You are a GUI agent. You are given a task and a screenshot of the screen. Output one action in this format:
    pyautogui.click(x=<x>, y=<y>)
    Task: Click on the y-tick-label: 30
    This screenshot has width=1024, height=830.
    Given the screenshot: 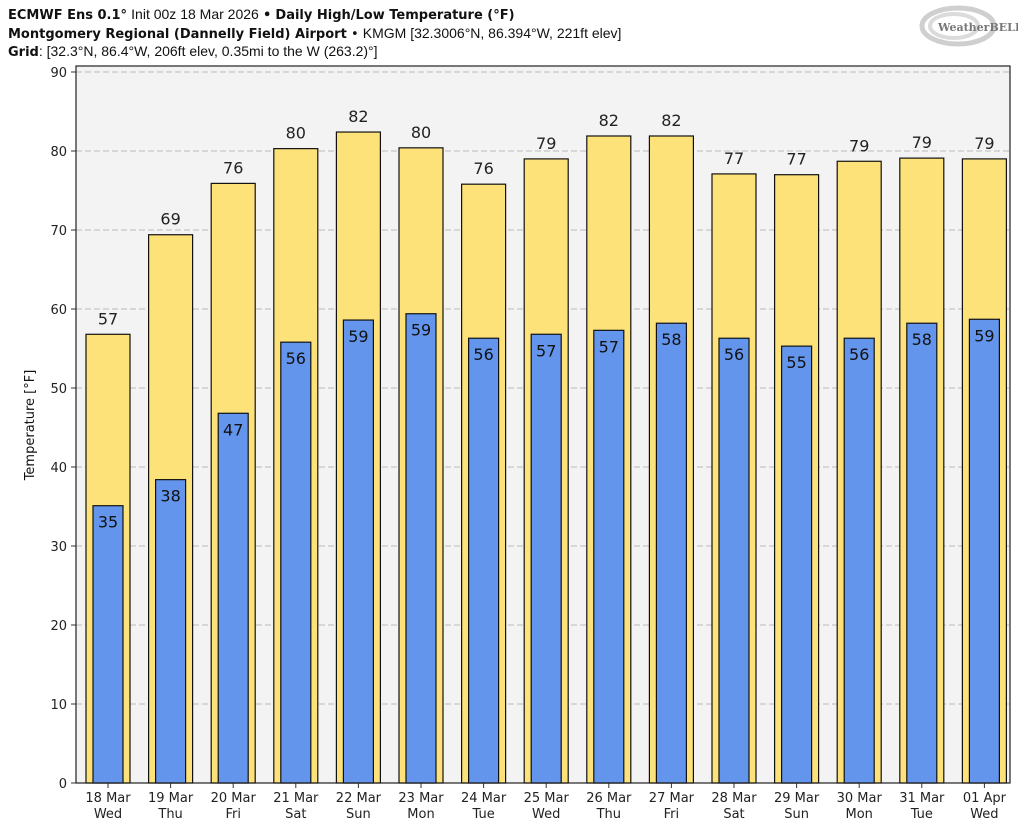 What is the action you would take?
    pyautogui.click(x=58, y=547)
    